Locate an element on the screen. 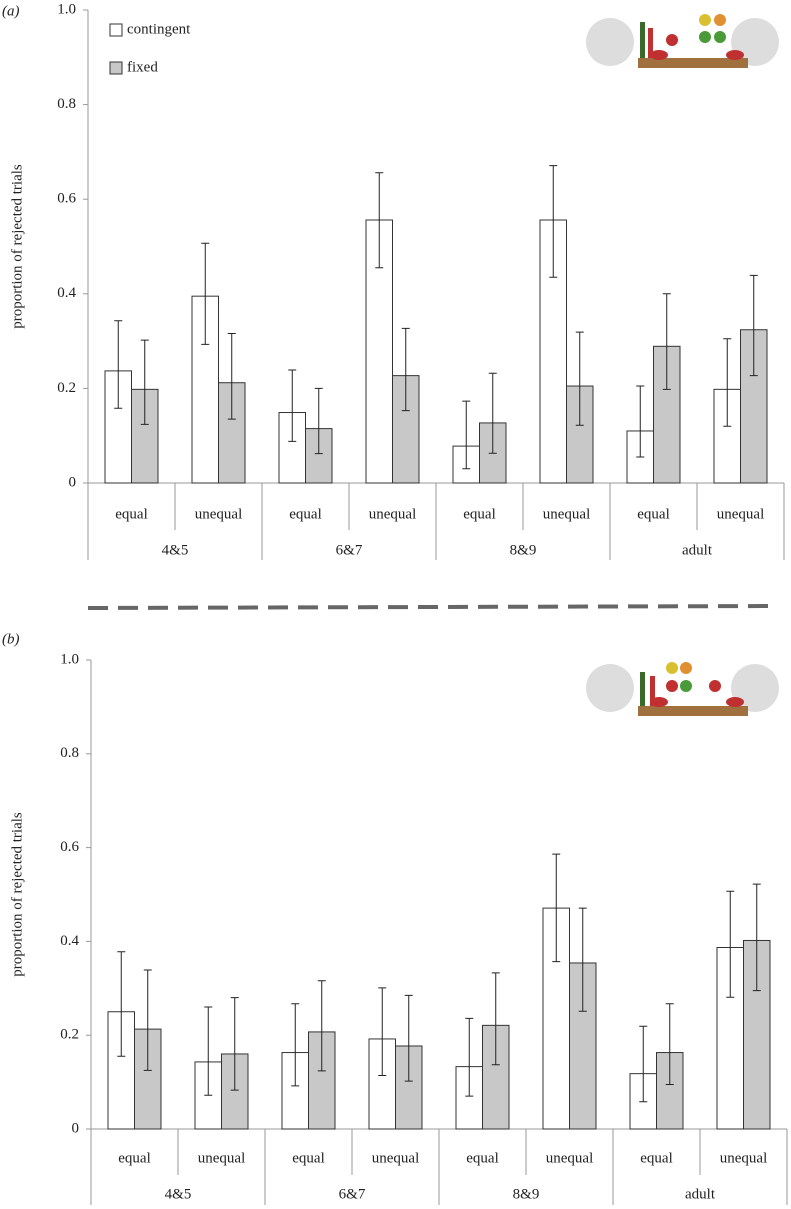 This screenshot has height=1209, width=791. panel-divider is located at coordinates (433, 607).